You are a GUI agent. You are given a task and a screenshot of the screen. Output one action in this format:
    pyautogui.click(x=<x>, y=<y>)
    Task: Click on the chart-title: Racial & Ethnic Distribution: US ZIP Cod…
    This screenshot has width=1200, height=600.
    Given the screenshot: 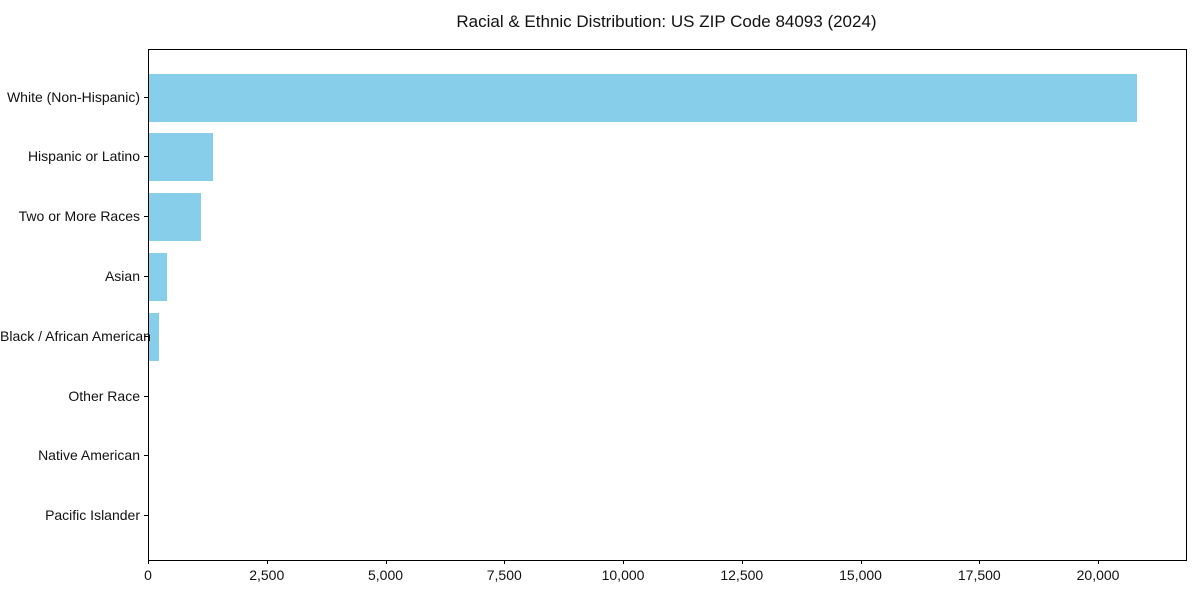 What is the action you would take?
    pyautogui.click(x=666, y=21)
    